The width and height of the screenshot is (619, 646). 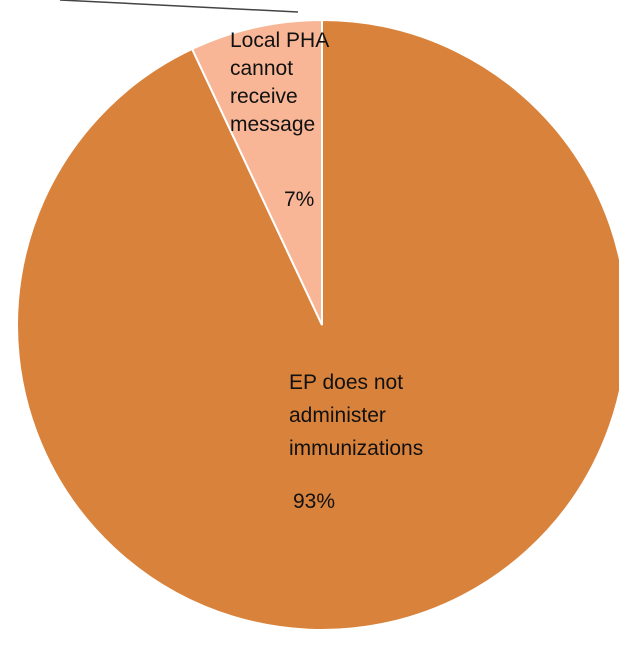 I want to click on leader-line, so click(x=179, y=6).